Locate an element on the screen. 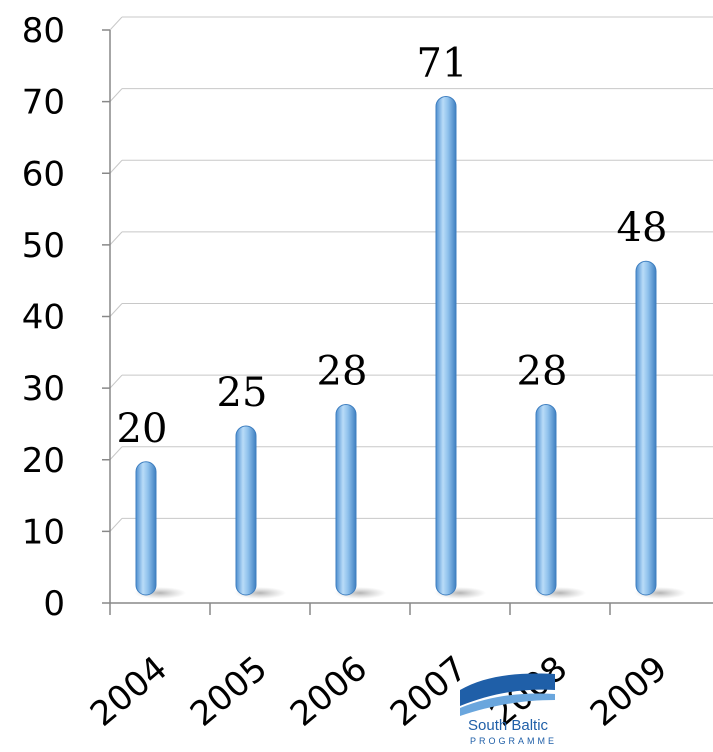  data-label: 71 is located at coordinates (442, 63).